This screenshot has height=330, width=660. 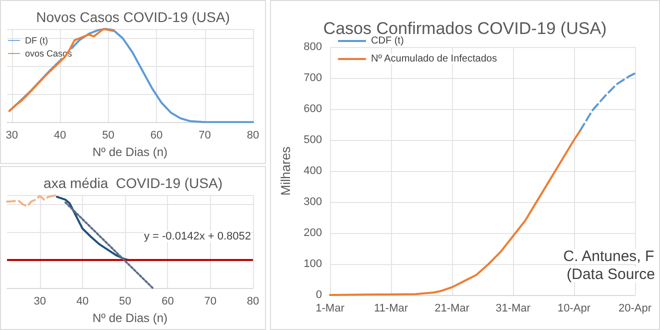 I want to click on chart-title: axa média COVID-19 (USA), so click(x=133, y=183).